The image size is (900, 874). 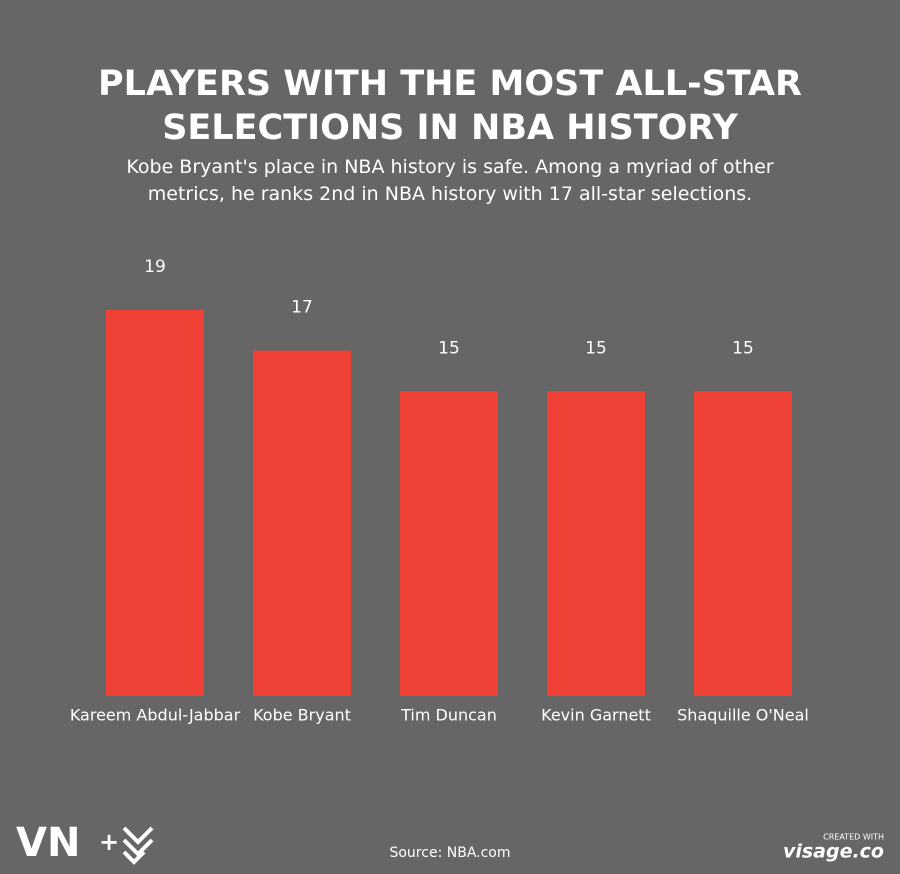 What do you see at coordinates (596, 715) in the screenshot?
I see `x-tick-label: Kevin Garnett` at bounding box center [596, 715].